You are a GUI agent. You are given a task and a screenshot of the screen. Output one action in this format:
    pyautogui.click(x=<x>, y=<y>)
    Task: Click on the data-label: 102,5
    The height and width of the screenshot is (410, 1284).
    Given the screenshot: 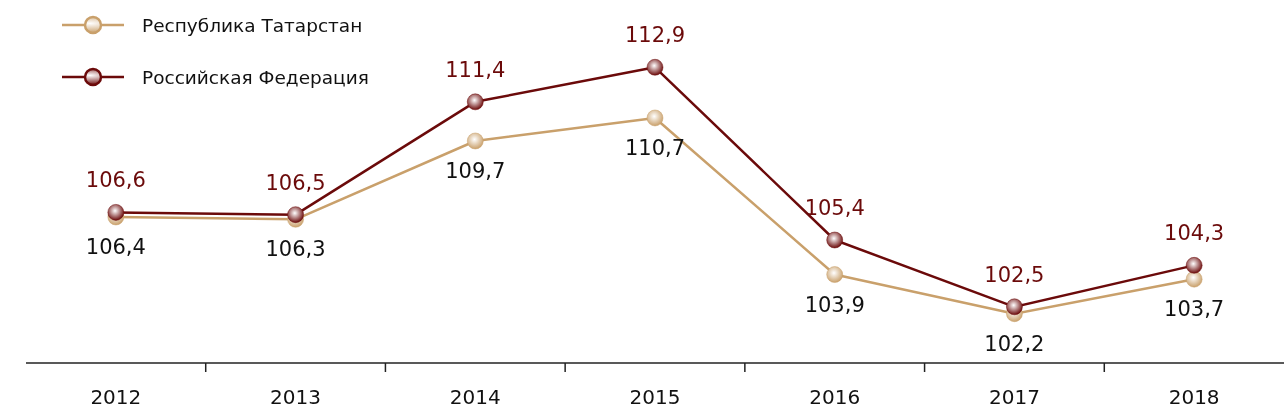 What is the action you would take?
    pyautogui.click(x=1014, y=274)
    